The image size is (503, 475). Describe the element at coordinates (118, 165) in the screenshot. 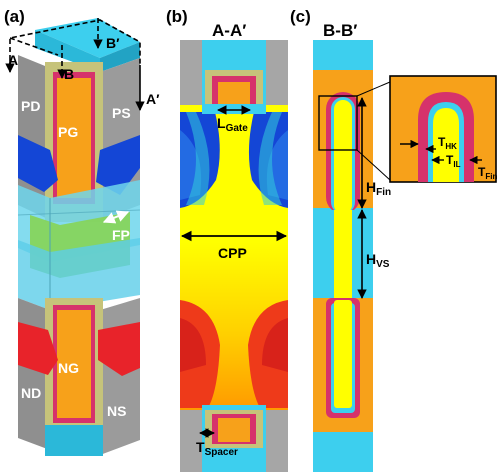

I see `ps-blue` at that location.